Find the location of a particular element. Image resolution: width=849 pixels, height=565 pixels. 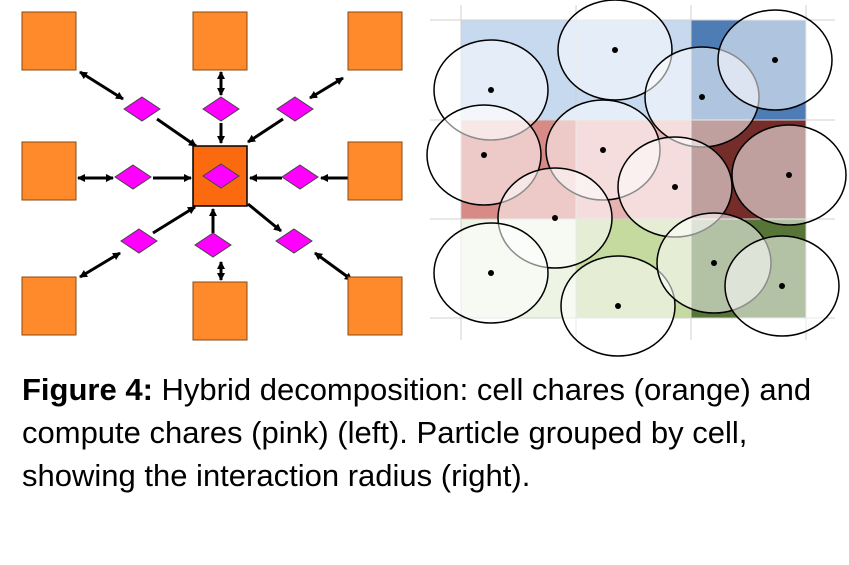

compute-chare-left is located at coordinates (133, 177).